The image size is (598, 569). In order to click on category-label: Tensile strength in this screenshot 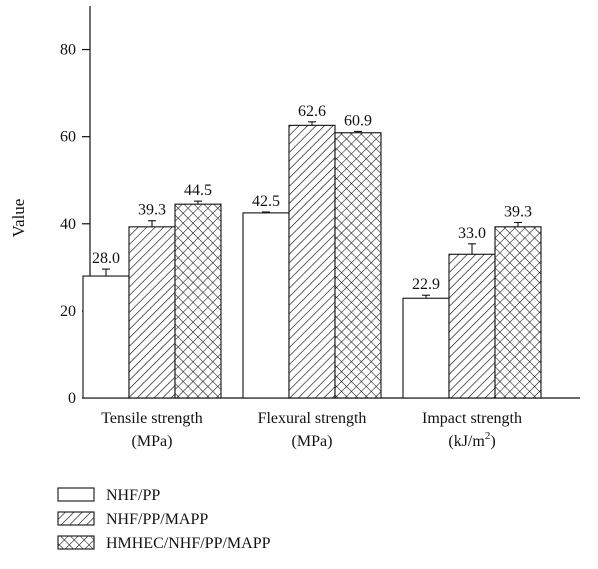, I will do `click(152, 418)`.